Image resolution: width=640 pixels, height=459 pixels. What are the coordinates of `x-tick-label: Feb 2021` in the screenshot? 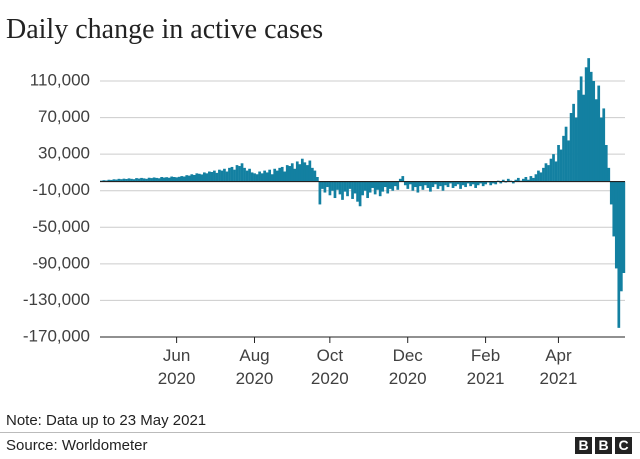 It's located at (485, 367).